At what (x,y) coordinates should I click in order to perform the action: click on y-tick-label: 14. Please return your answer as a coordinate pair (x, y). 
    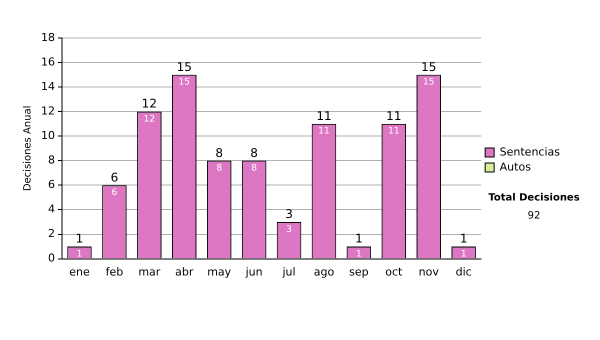
    Looking at the image, I should click on (47, 86).